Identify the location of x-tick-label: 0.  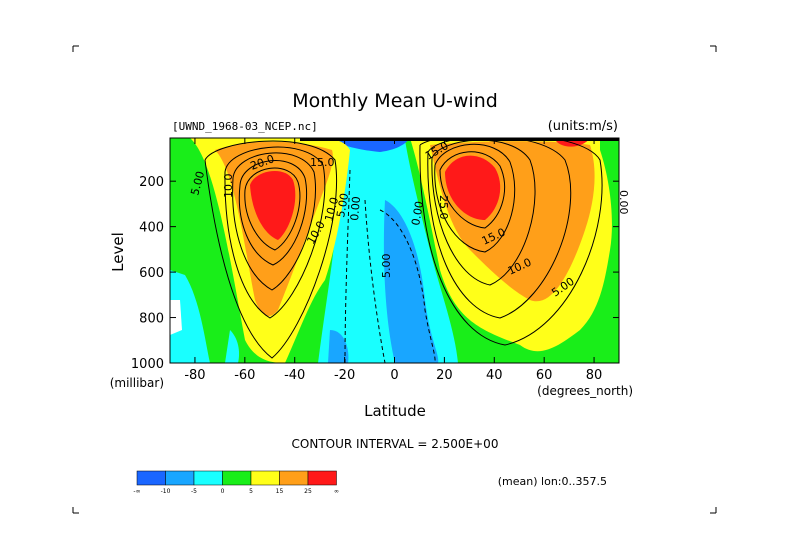
(394, 375).